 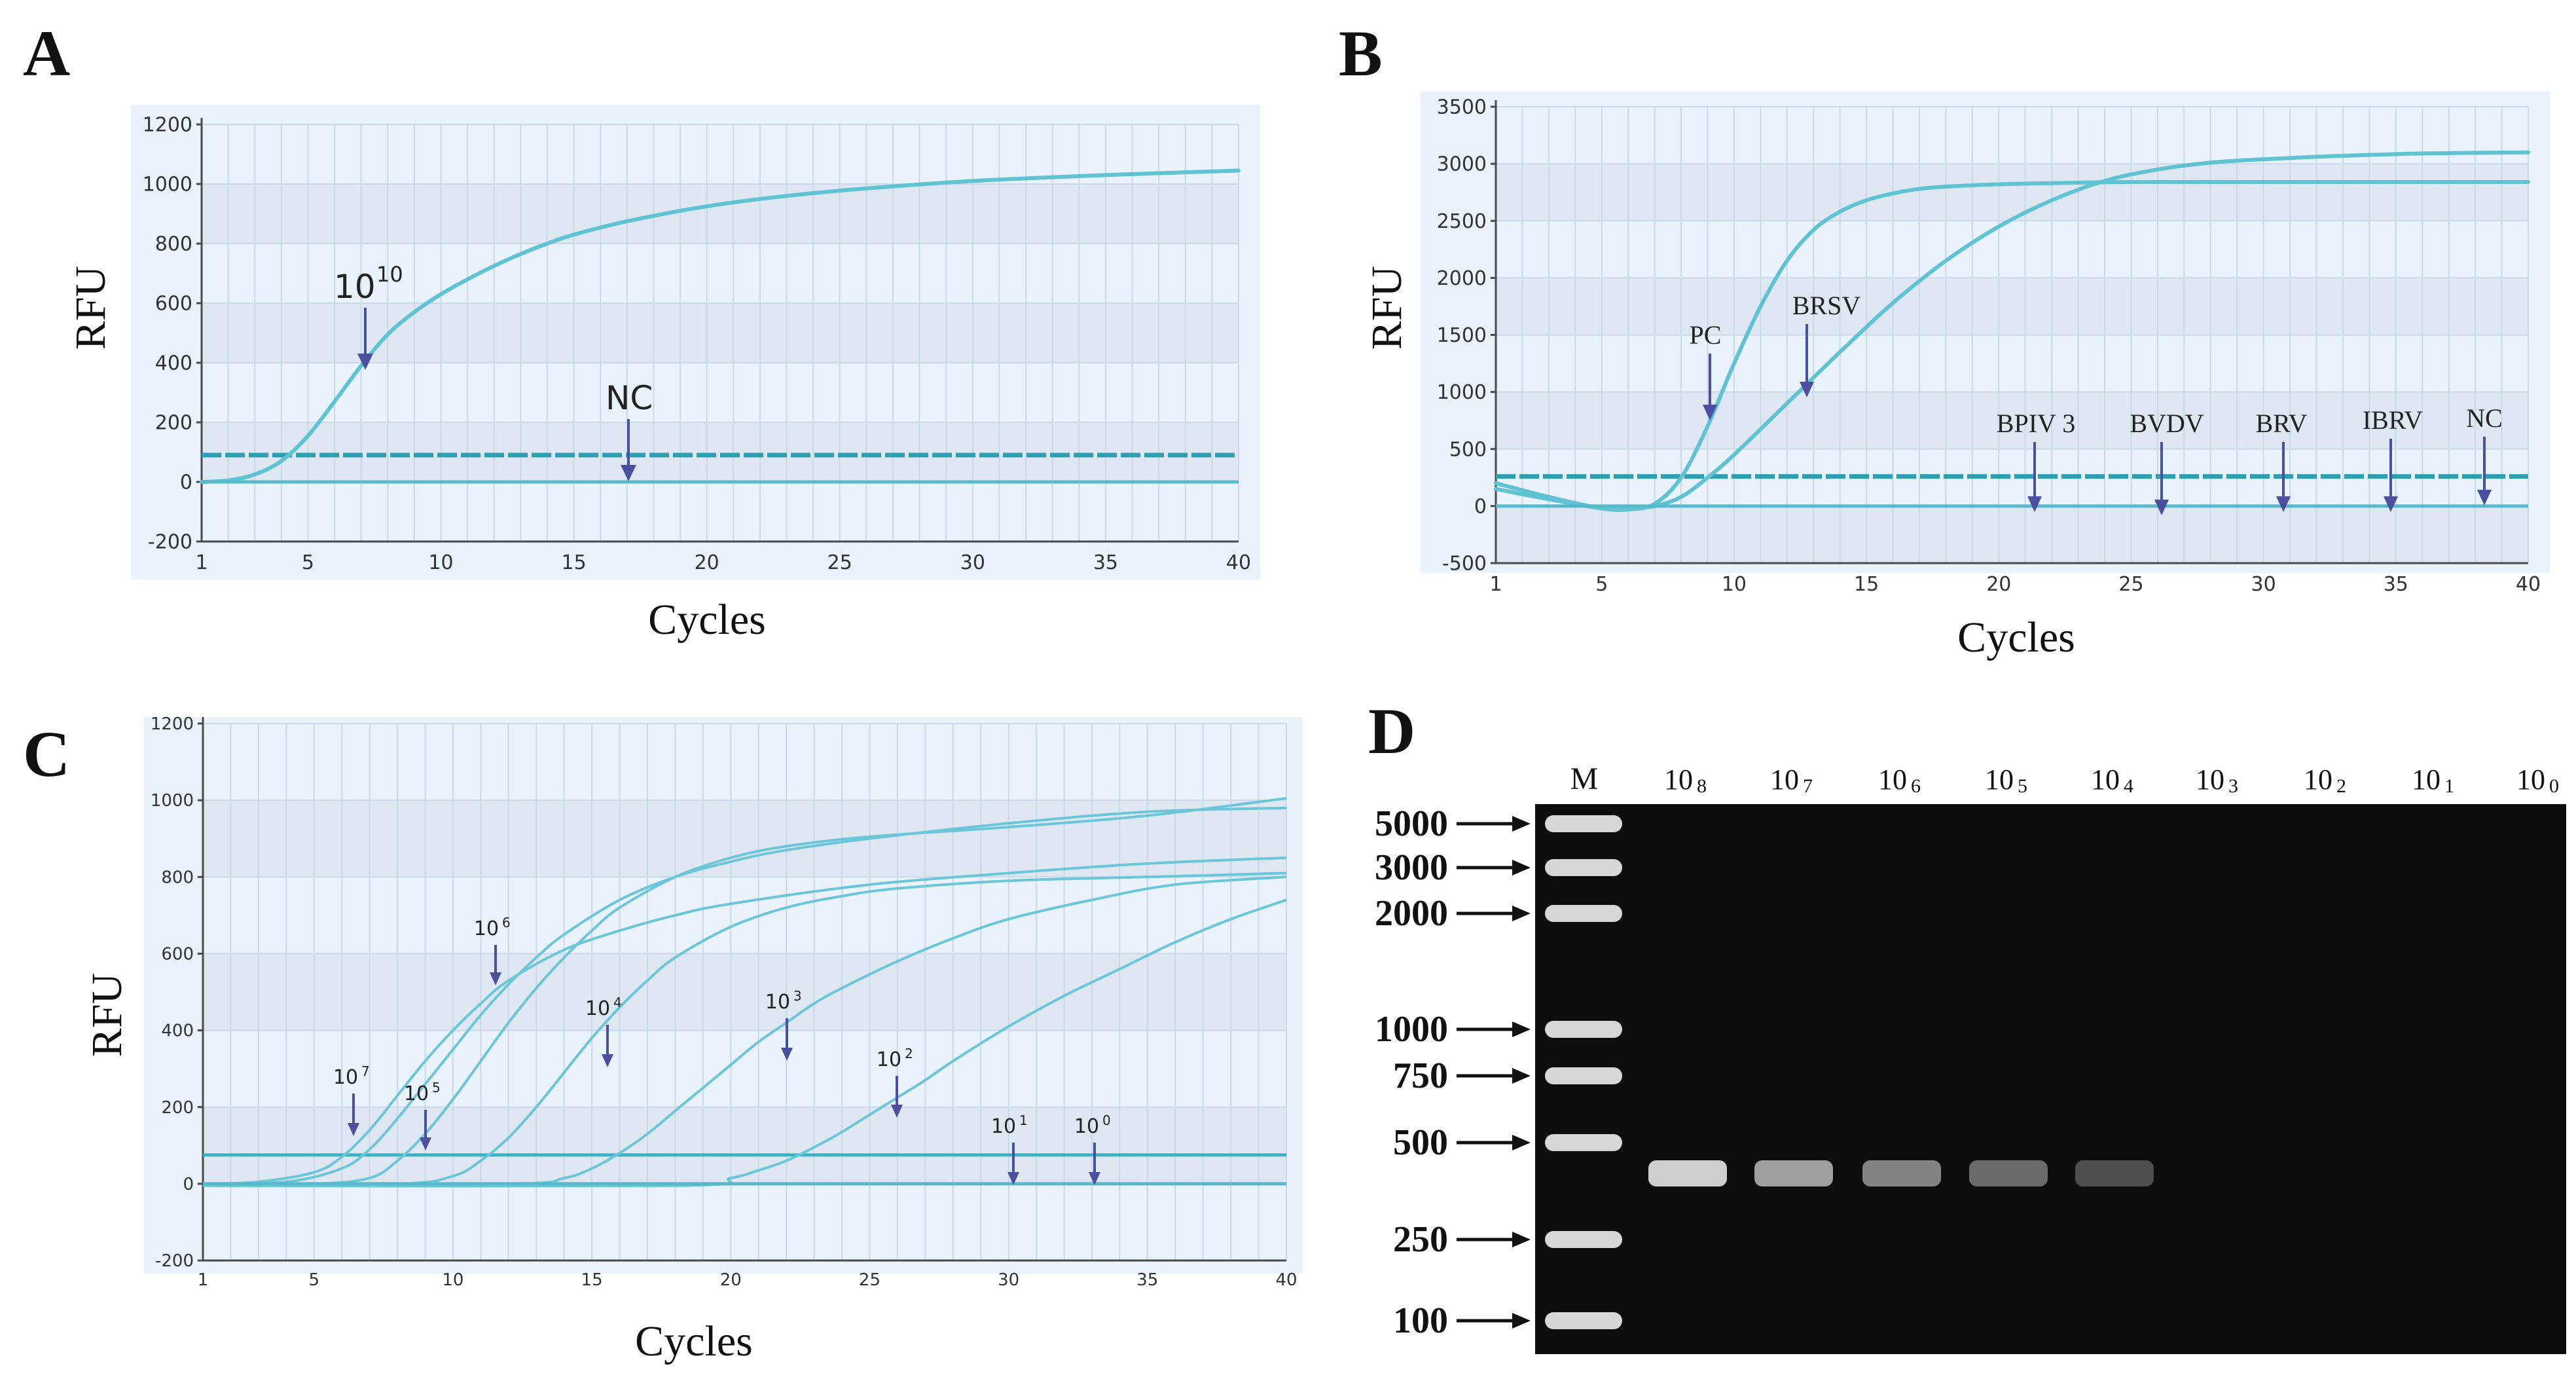 I want to click on annotation-brv: BRV, so click(x=2281, y=460).